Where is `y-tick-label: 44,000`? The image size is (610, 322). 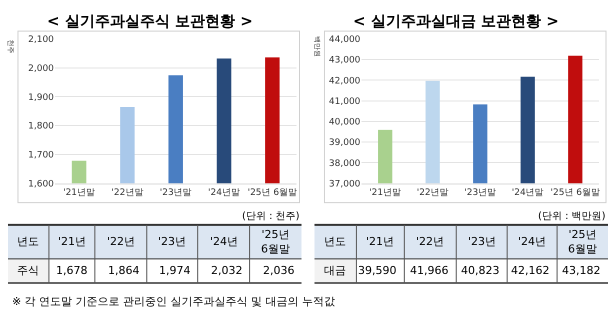 y-tick-label: 44,000 is located at coordinates (344, 40).